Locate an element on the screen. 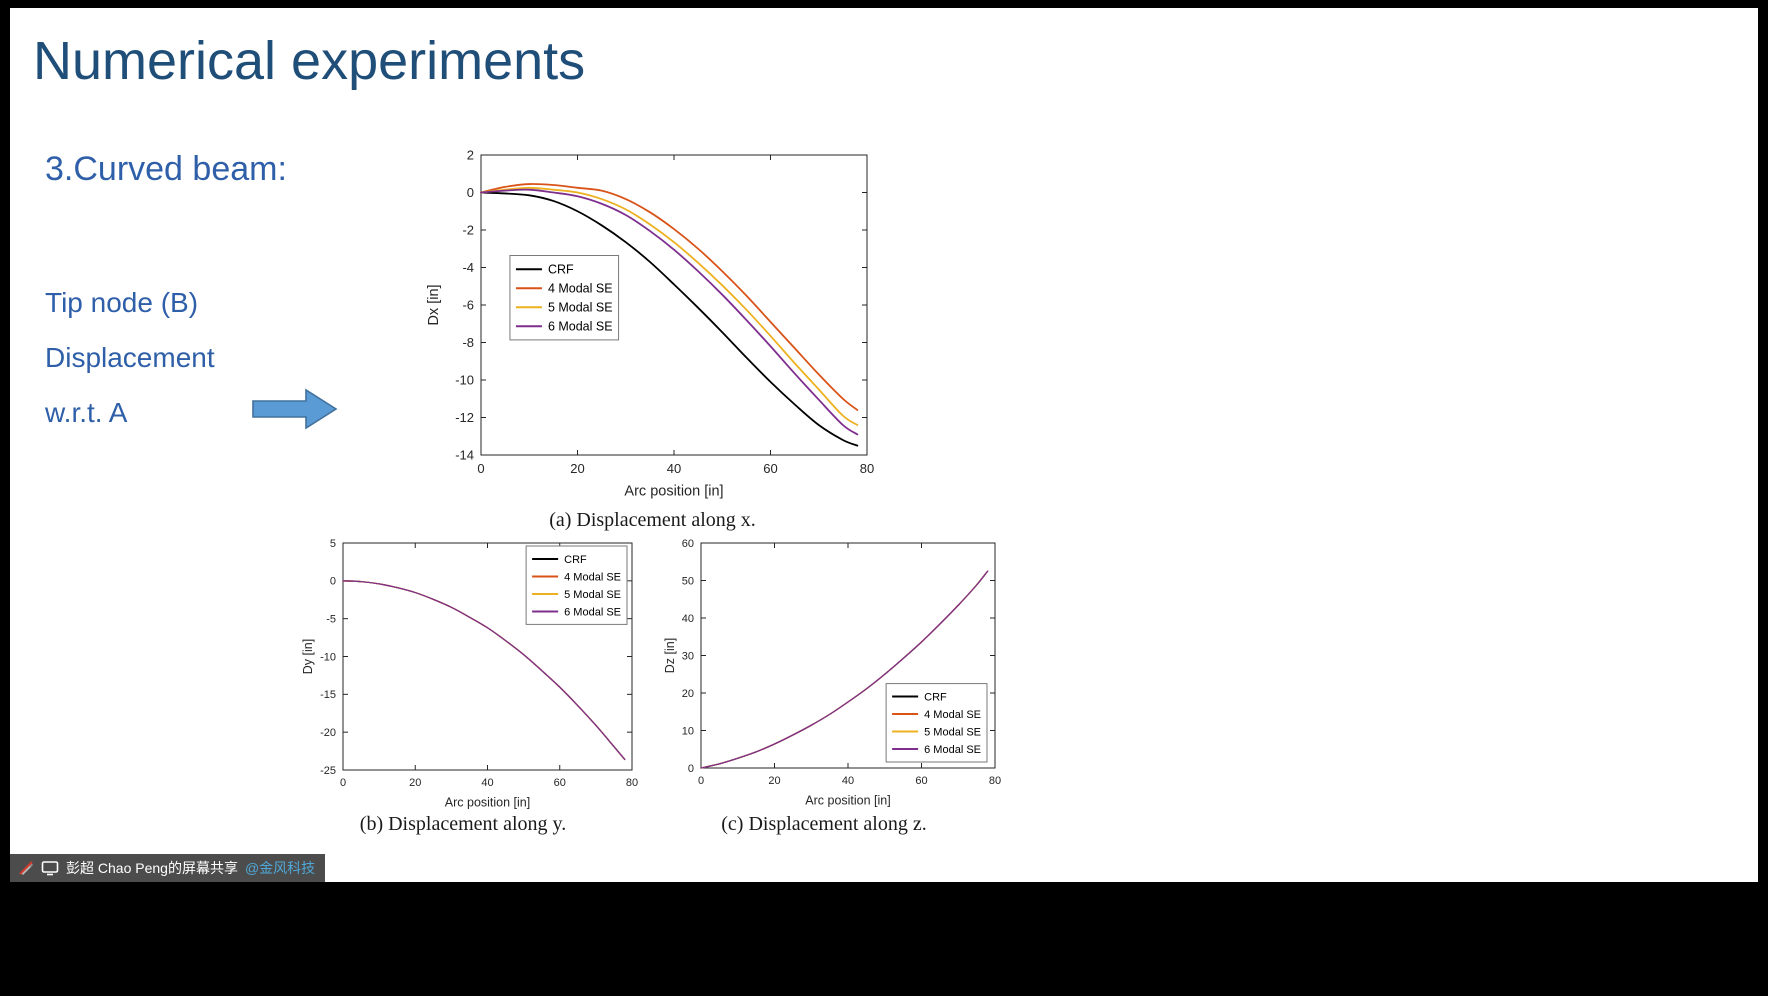  screen-share-icon is located at coordinates (50, 868).